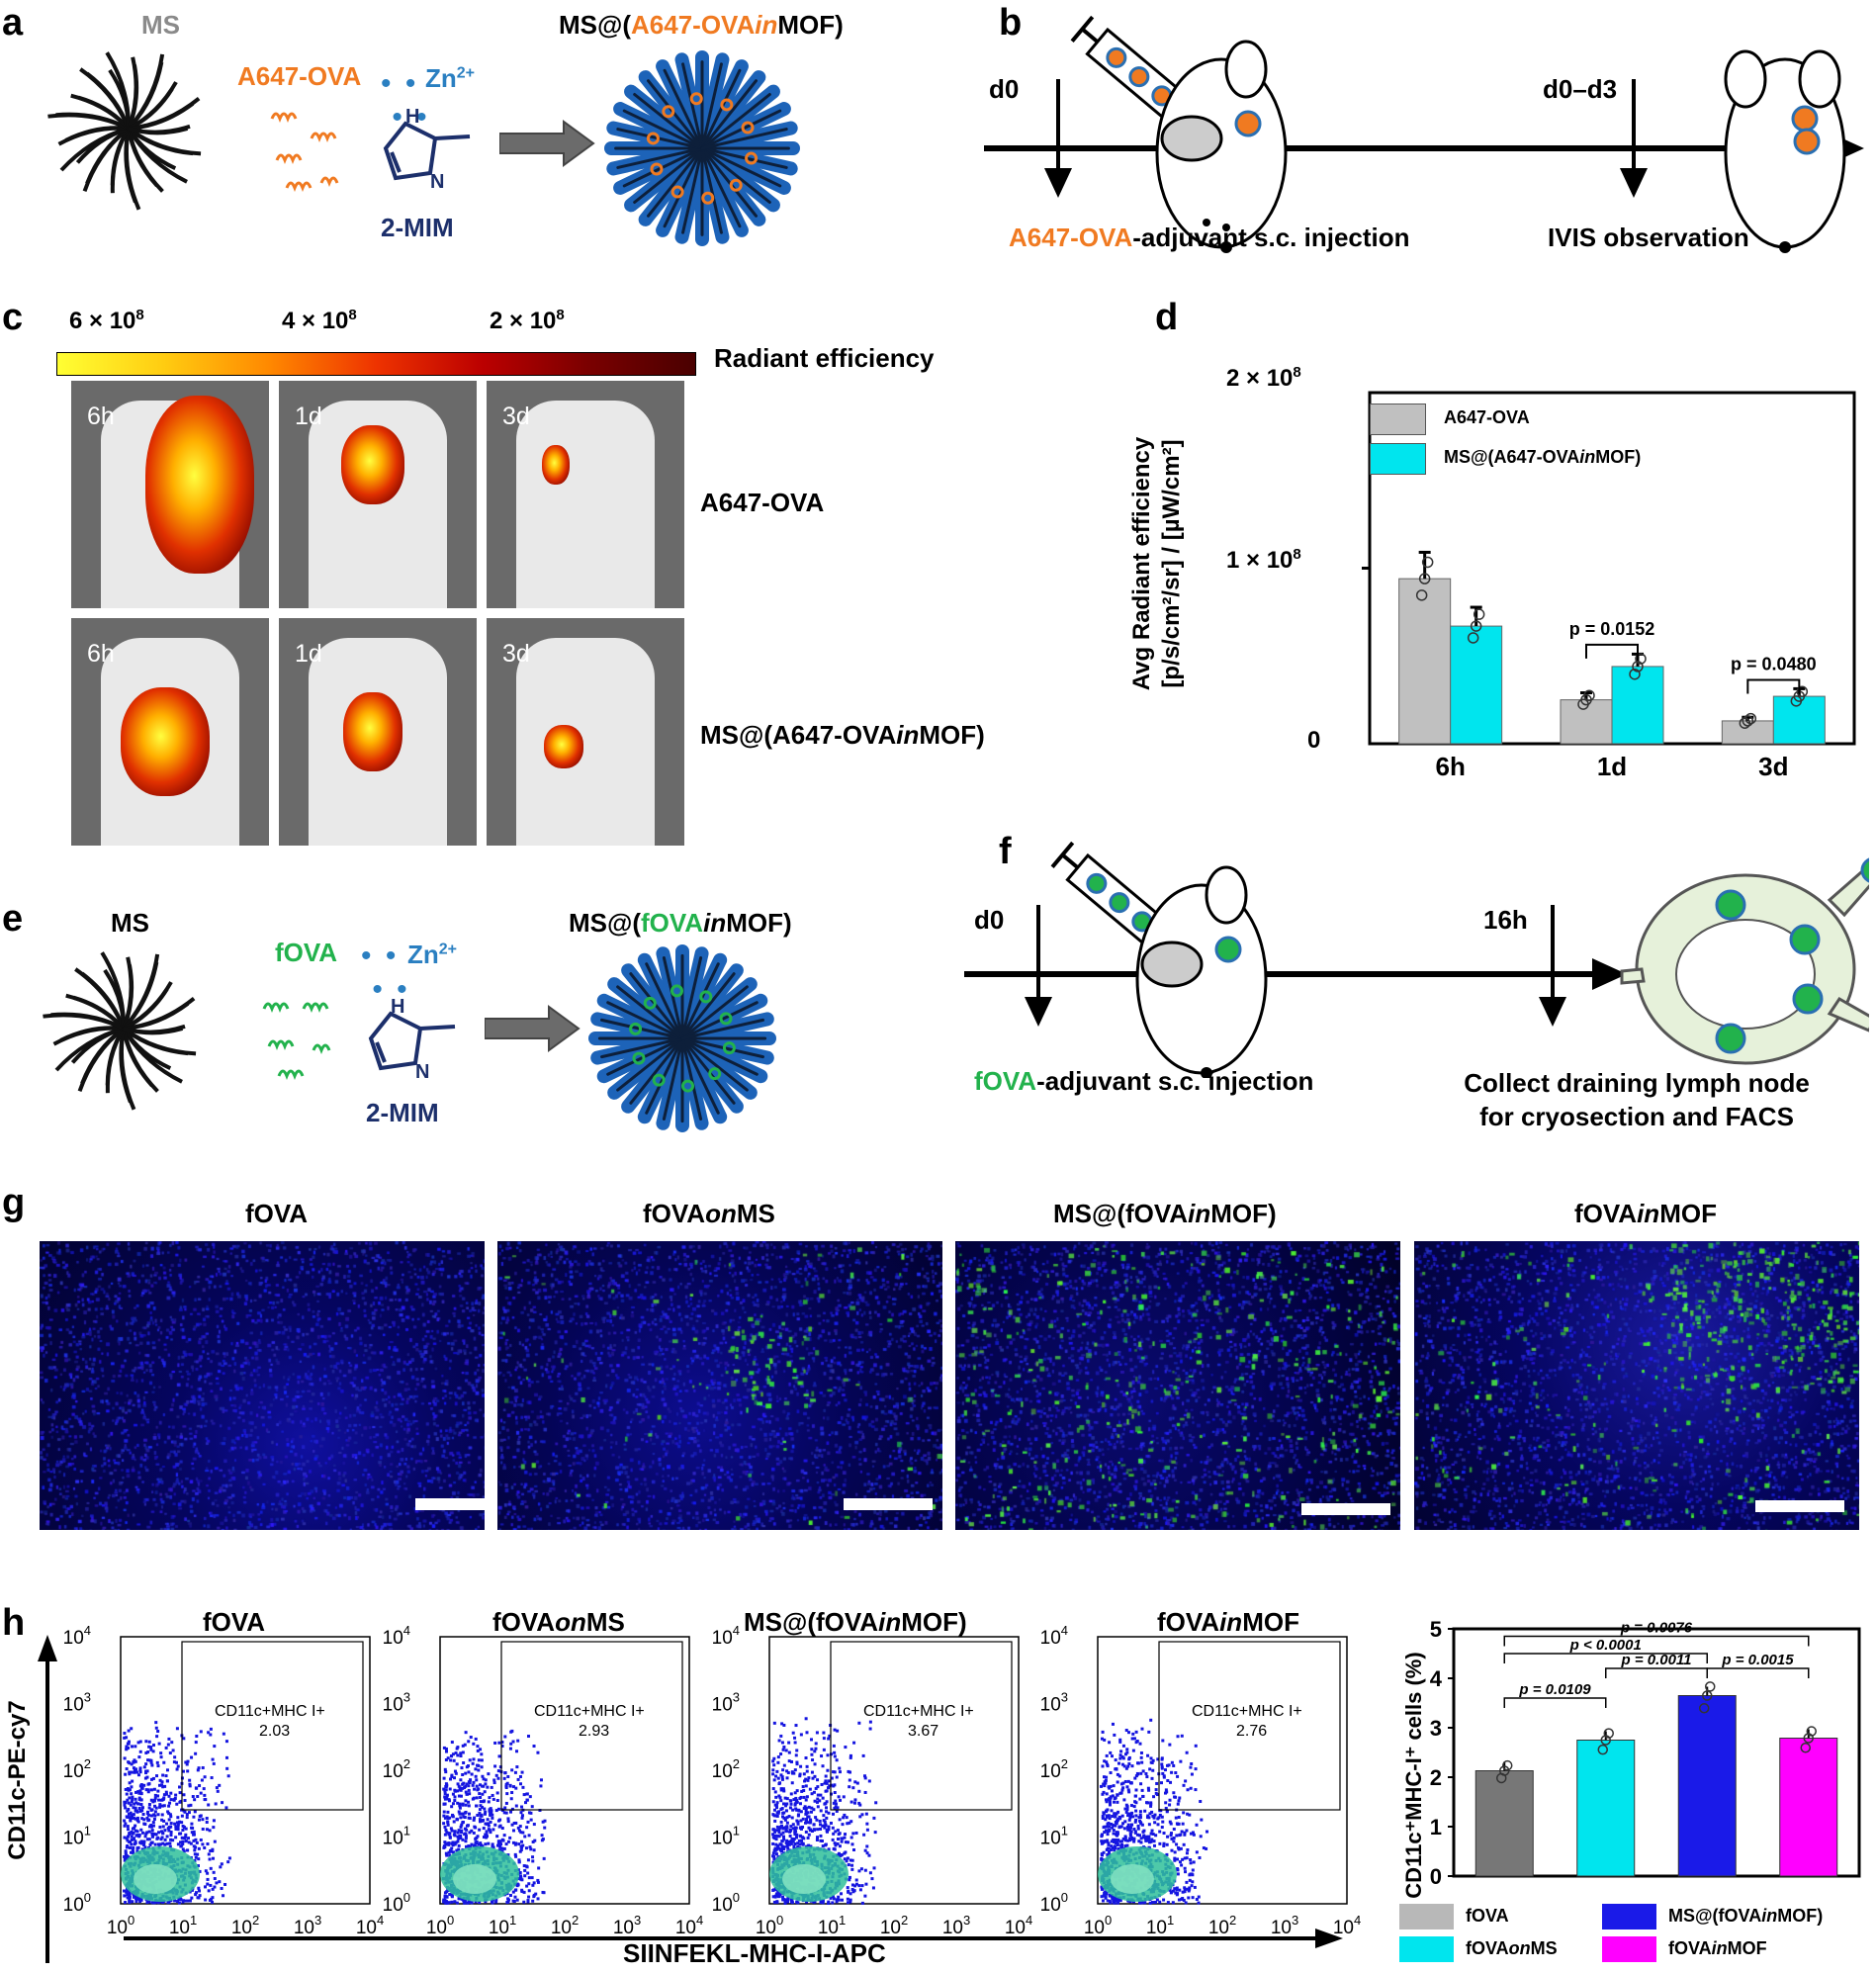 Image resolution: width=1876 pixels, height=1974 pixels. I want to click on svg-text: N, so click(437, 182).